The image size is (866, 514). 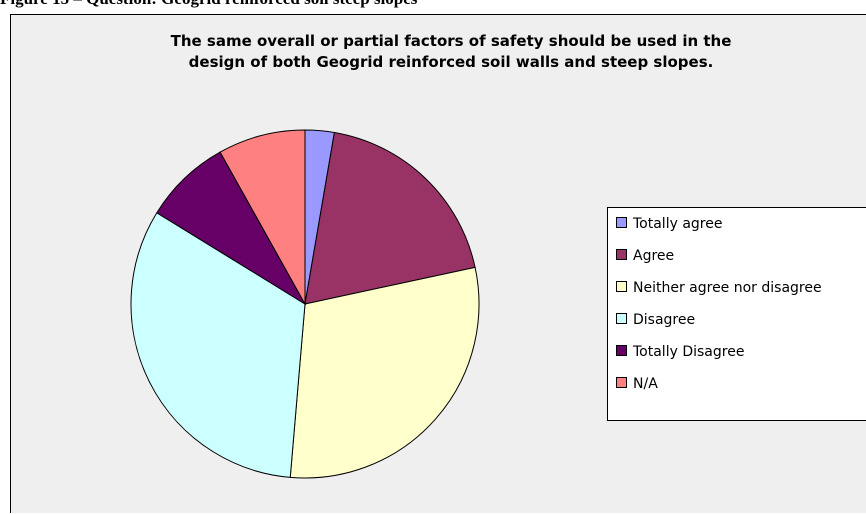 I want to click on legend-item-agree: Agree, so click(x=645, y=256).